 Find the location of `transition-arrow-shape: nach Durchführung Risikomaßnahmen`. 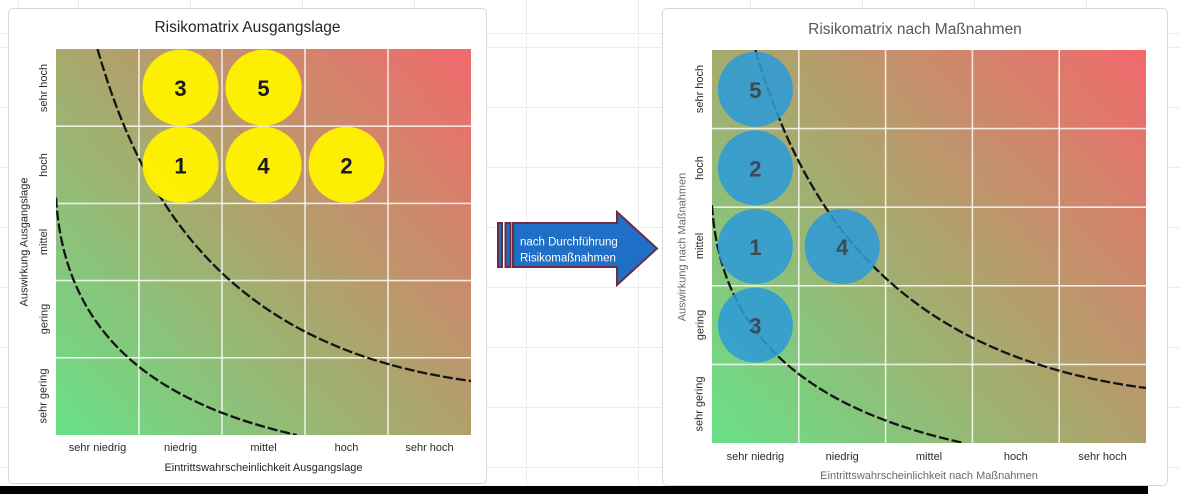

transition-arrow-shape: nach Durchführung Risikomaßnahmen is located at coordinates (578, 249).